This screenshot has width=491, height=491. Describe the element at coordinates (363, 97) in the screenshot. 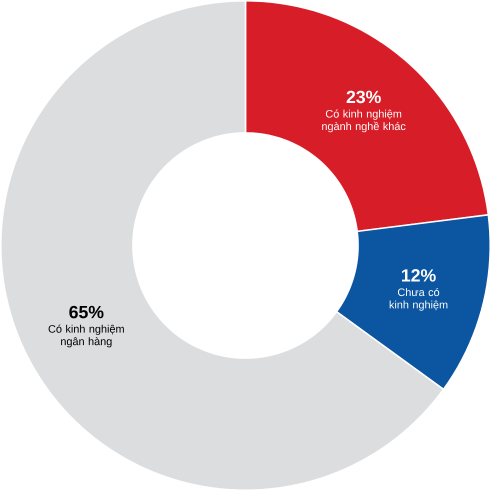

I see `data-label: 23%` at that location.